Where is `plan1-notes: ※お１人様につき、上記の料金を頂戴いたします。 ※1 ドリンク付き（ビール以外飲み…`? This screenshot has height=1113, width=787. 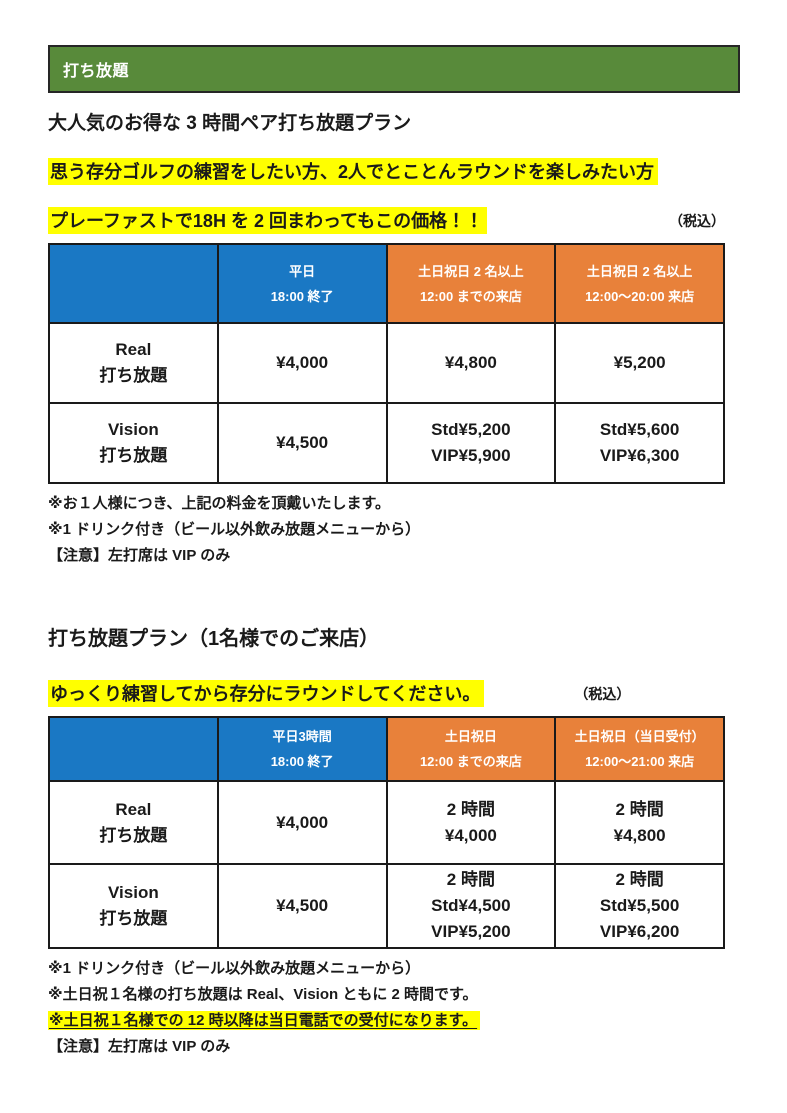
plan1-notes: ※お１人様につき、上記の料金を頂戴いたします。 ※1 ドリンク付き（ビール以外飲み… is located at coordinates (394, 529).